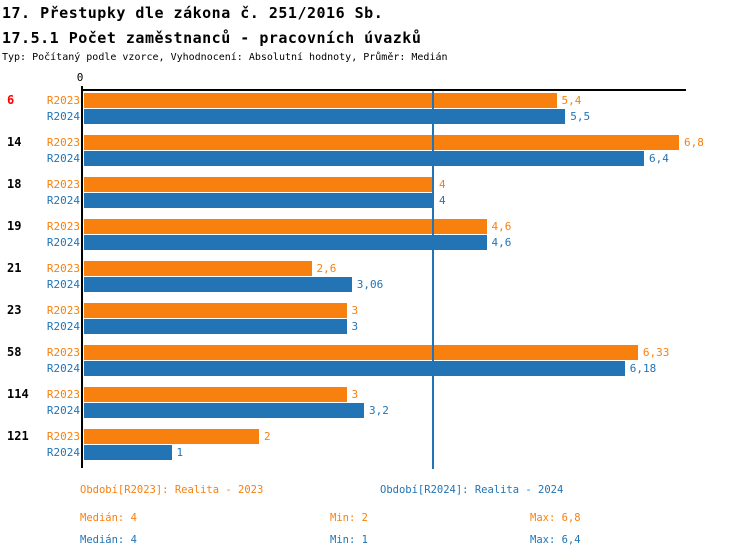  I want to click on value-label-r2023-cat-114: 3, so click(355, 394).